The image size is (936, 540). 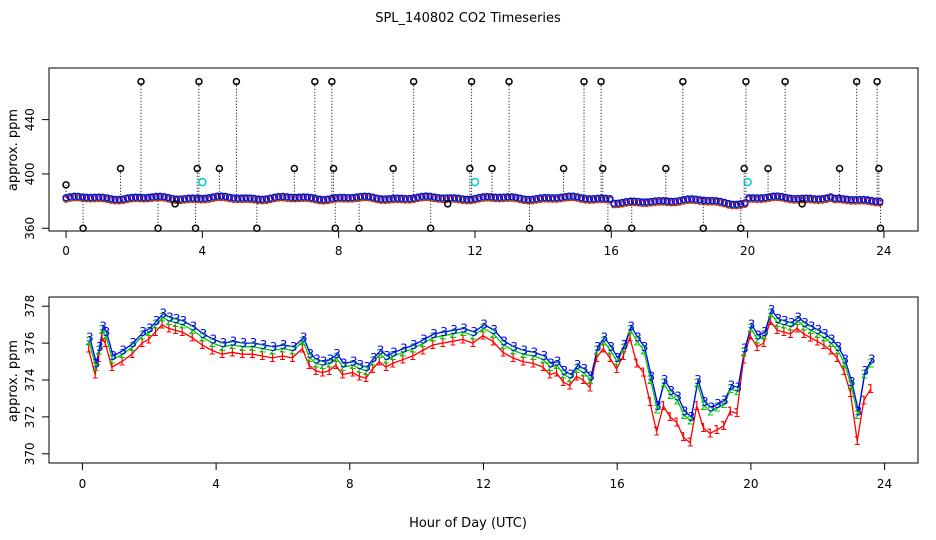 What do you see at coordinates (203, 251) in the screenshot?
I see `top-x-tick-label: 4` at bounding box center [203, 251].